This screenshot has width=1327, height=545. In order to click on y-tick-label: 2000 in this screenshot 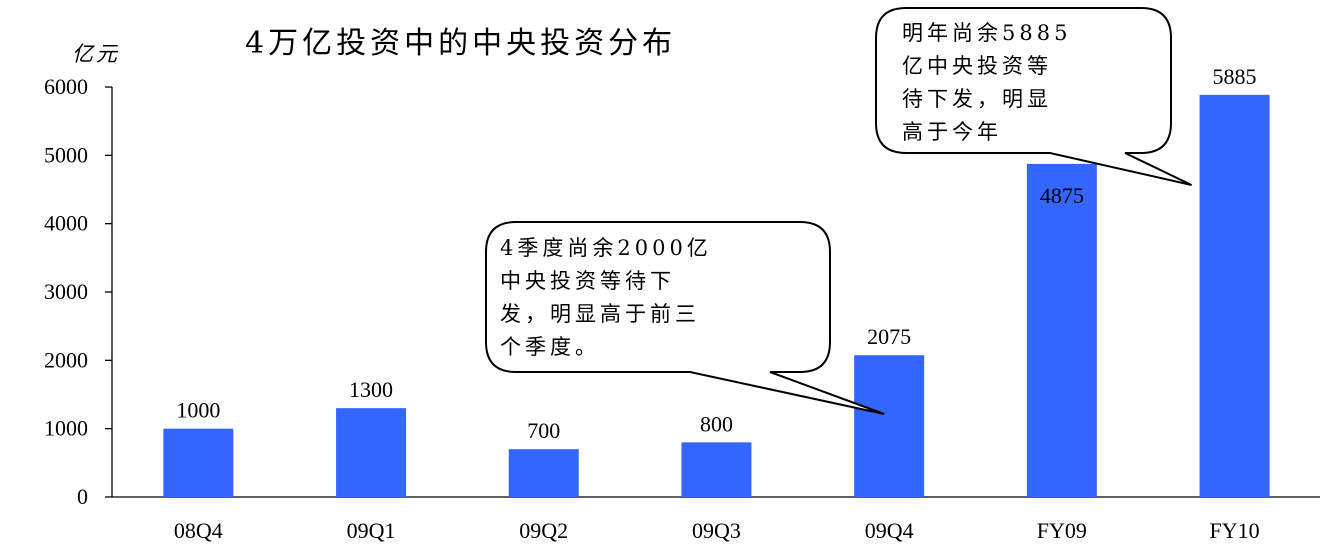, I will do `click(66, 359)`.